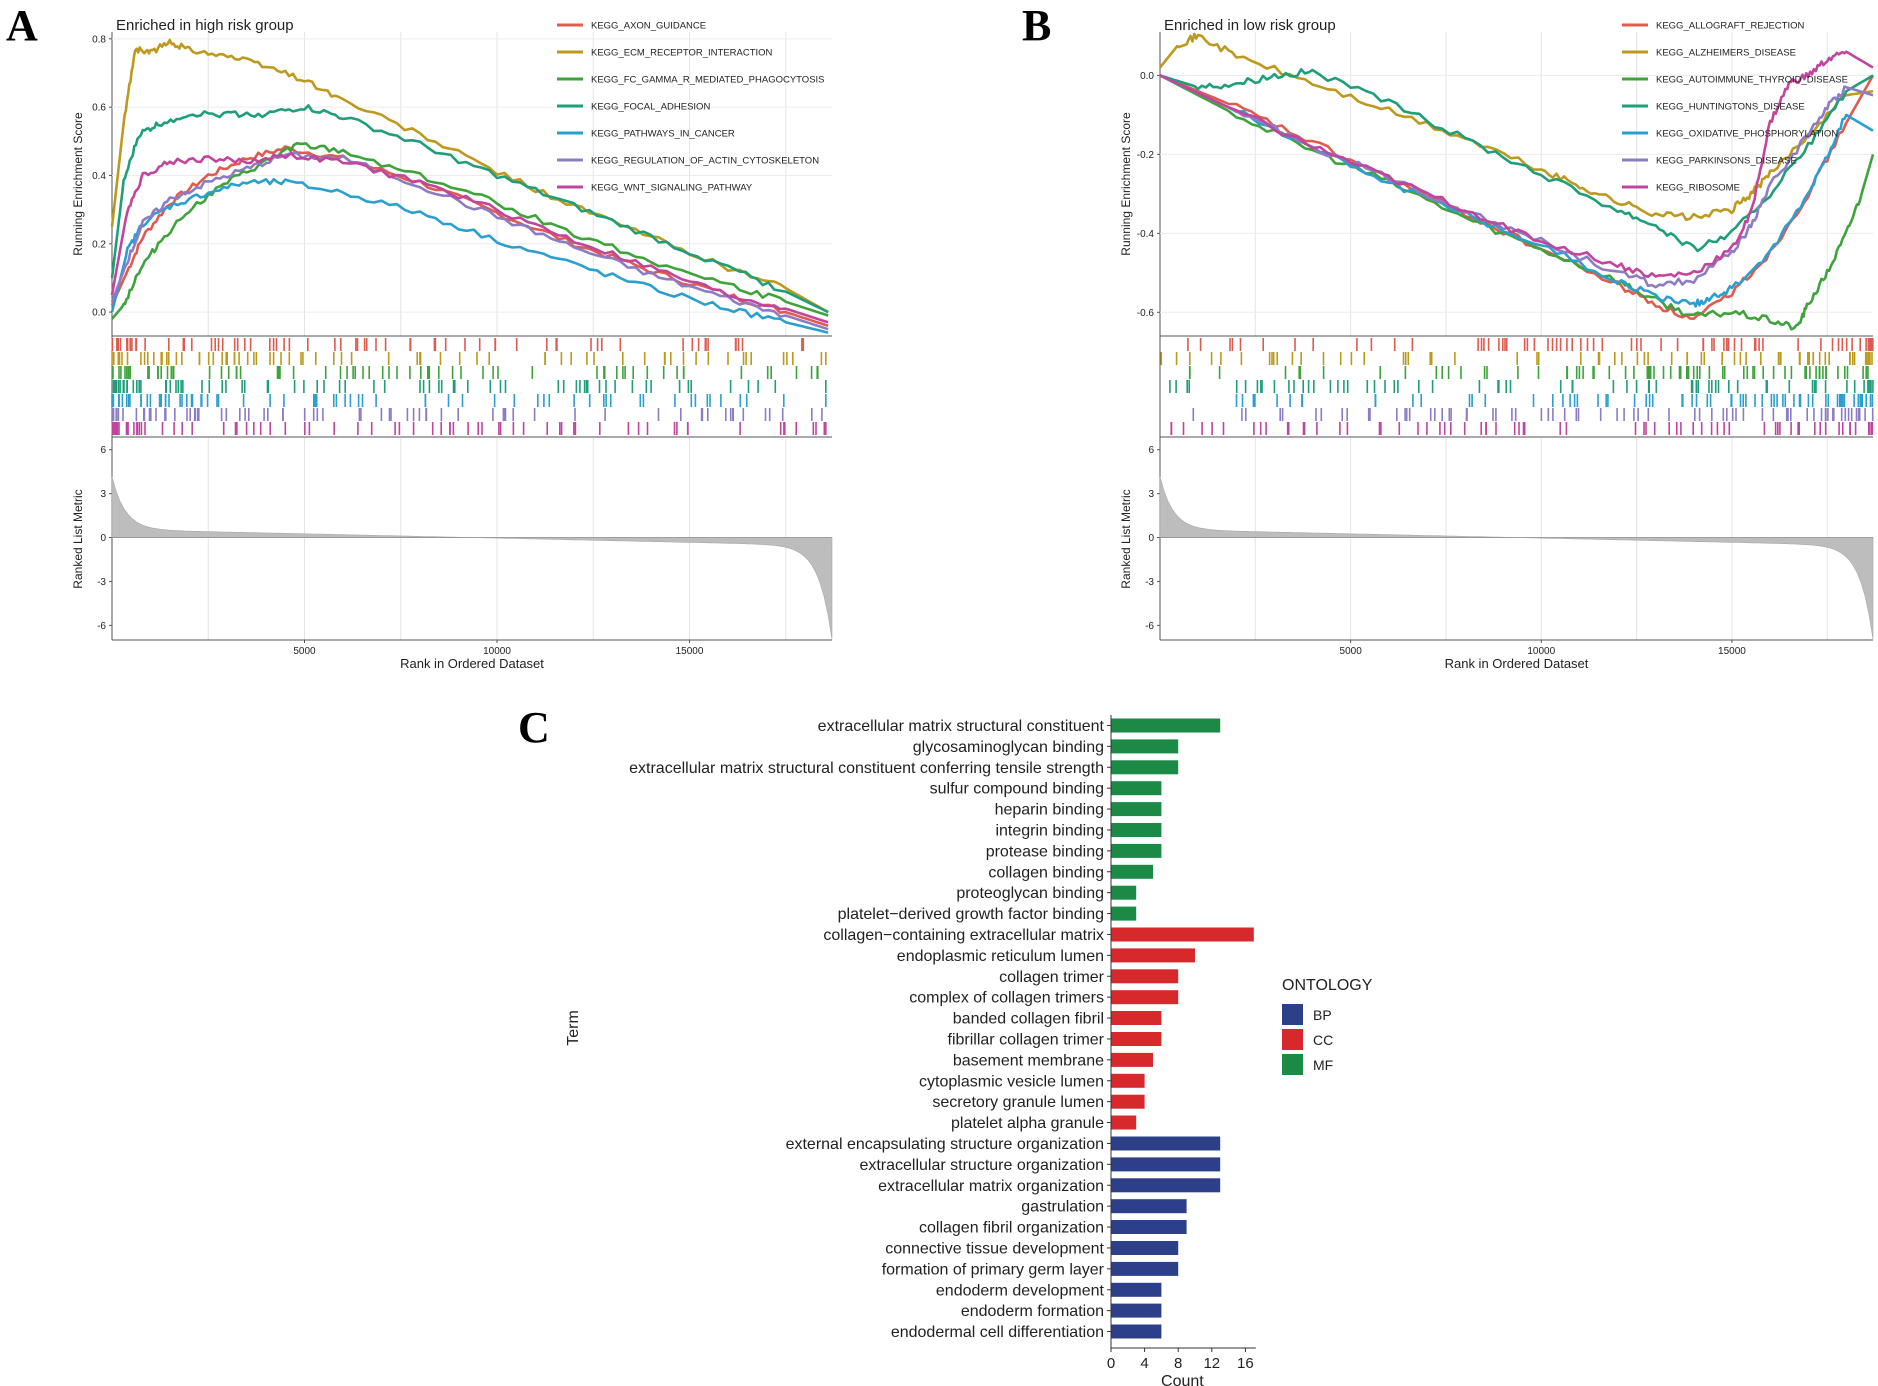 This screenshot has width=1878, height=1386. Describe the element at coordinates (991, 1186) in the screenshot. I see `term-label: extracellular matrix organization` at that location.